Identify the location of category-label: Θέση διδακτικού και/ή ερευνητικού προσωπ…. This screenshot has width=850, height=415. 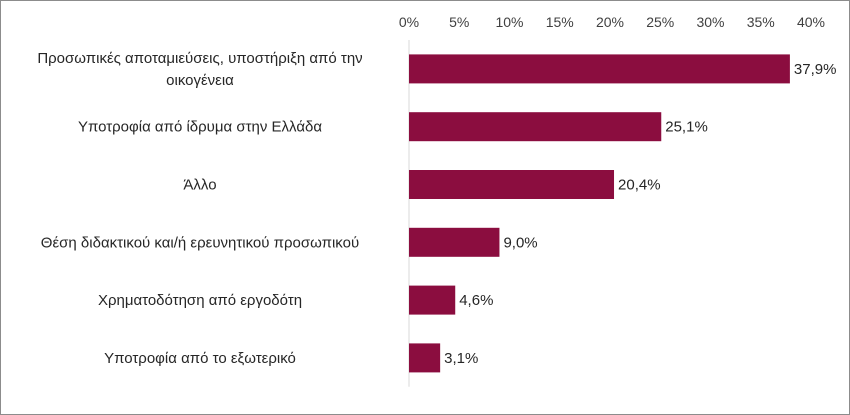
(200, 242).